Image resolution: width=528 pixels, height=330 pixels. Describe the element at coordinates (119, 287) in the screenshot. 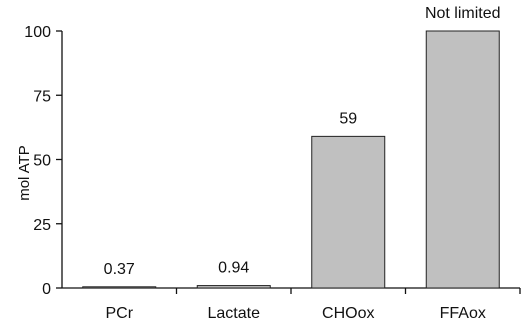

I see `bar-pcr` at that location.